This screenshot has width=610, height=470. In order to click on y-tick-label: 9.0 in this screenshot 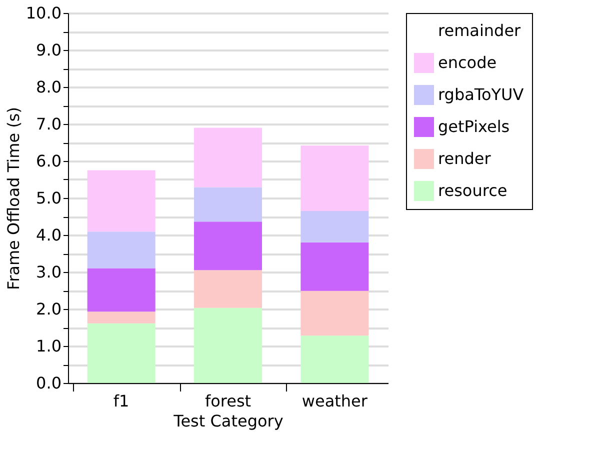, I will do `click(49, 50)`.